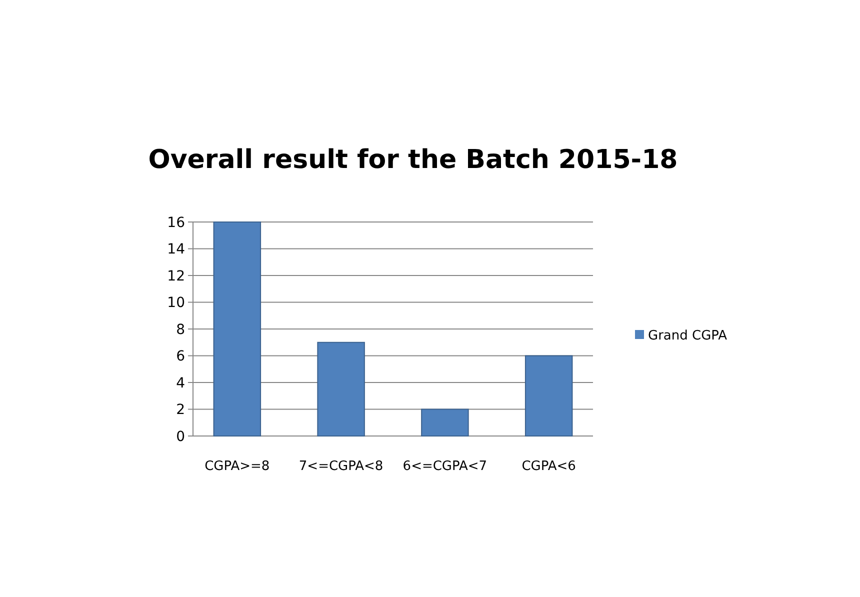  I want to click on y-tick-label: 4, so click(181, 383).